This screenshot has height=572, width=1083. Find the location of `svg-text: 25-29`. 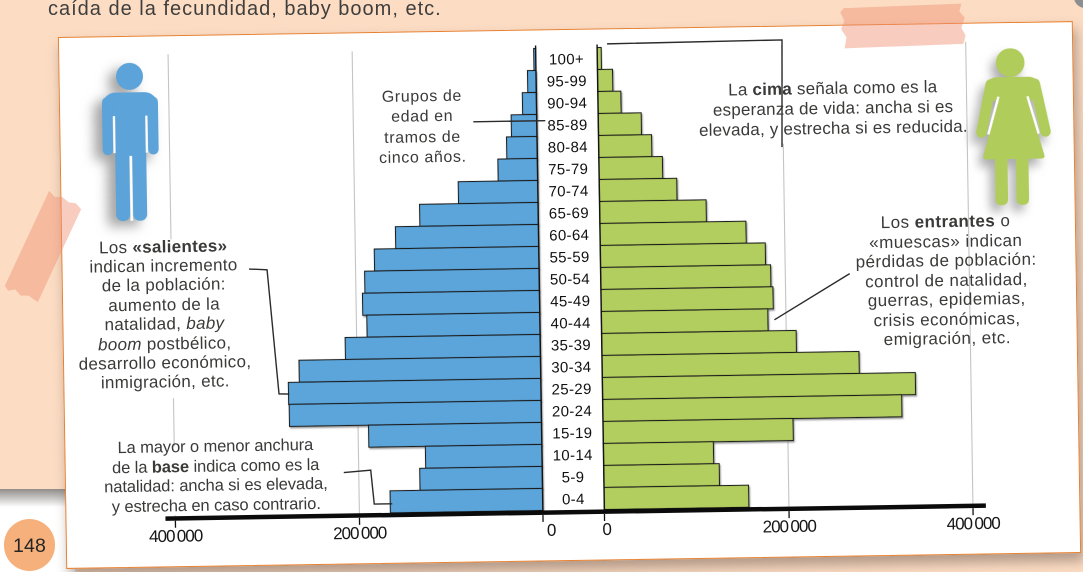

svg-text: 25-29 is located at coordinates (571, 390).